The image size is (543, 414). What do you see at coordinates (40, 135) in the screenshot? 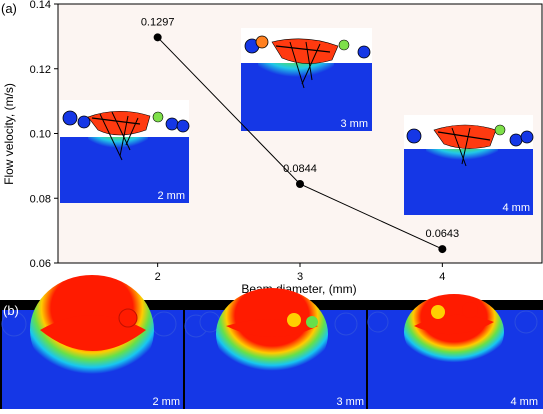
I see `y-tick-label: 0.10` at bounding box center [40, 135].